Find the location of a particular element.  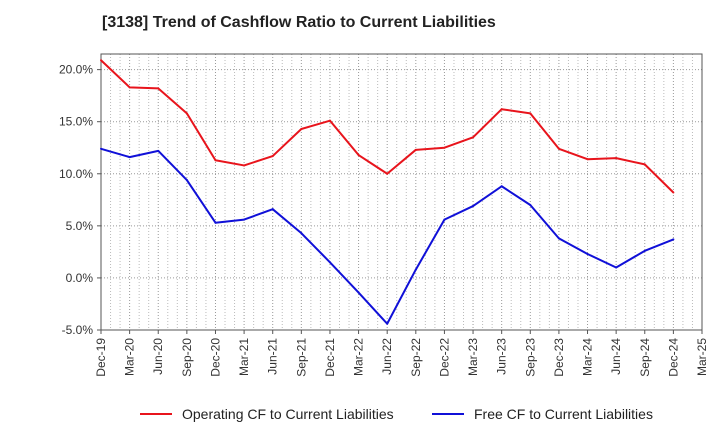

x-tick-label: Jun-21 is located at coordinates (273, 356).